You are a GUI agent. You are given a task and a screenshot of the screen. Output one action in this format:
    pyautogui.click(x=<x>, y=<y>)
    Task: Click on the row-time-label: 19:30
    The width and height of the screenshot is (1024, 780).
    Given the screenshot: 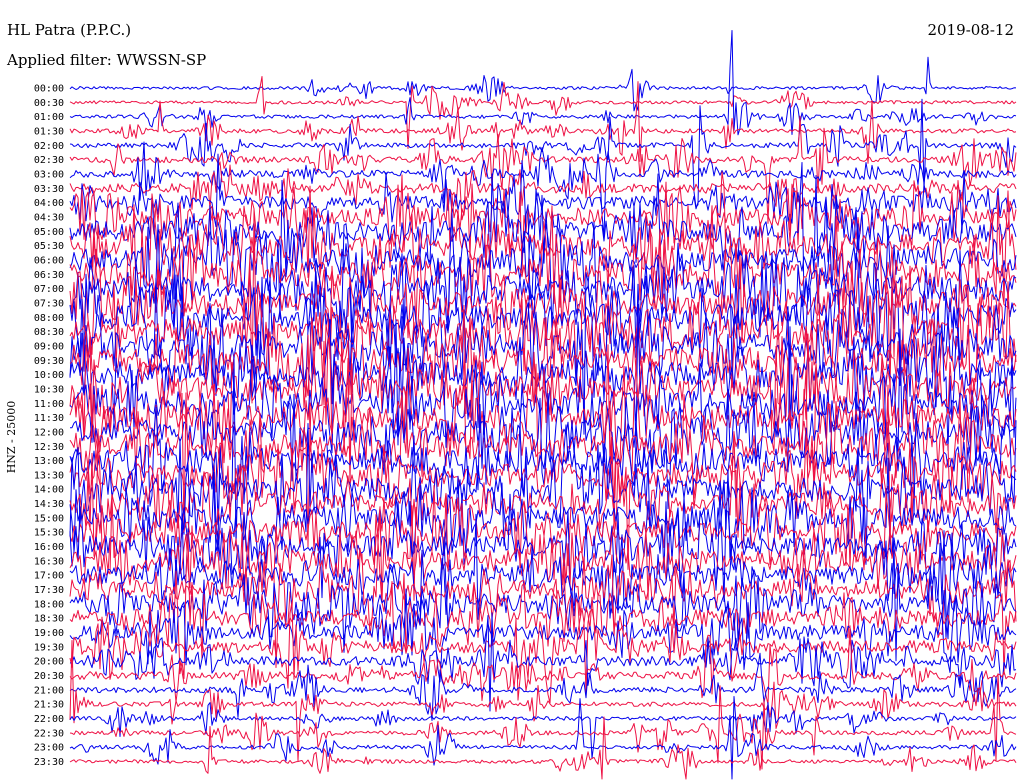 What is the action you would take?
    pyautogui.click(x=49, y=647)
    